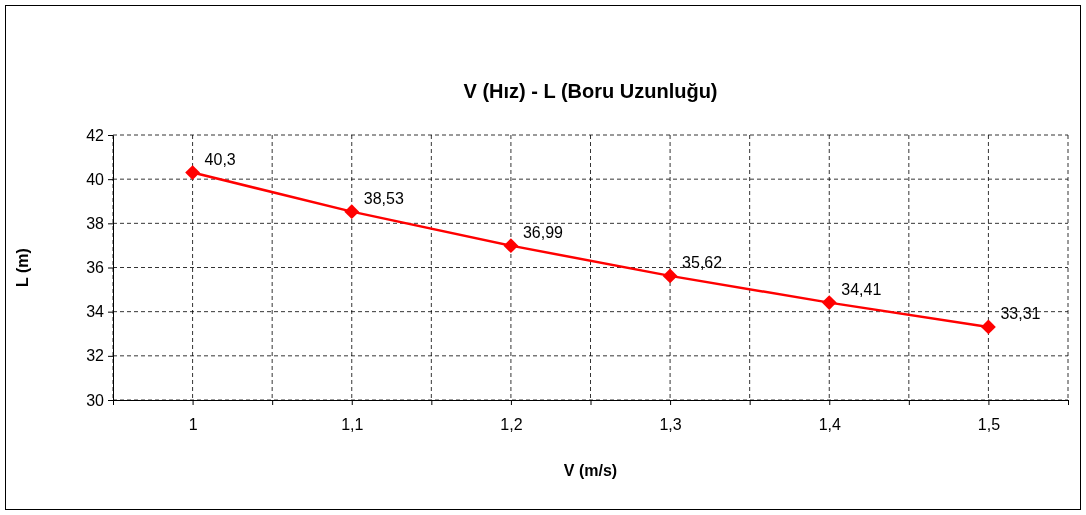 The width and height of the screenshot is (1086, 515). I want to click on chart-title: V (Hız) - L (Boru Uzunluğu), so click(590, 91).